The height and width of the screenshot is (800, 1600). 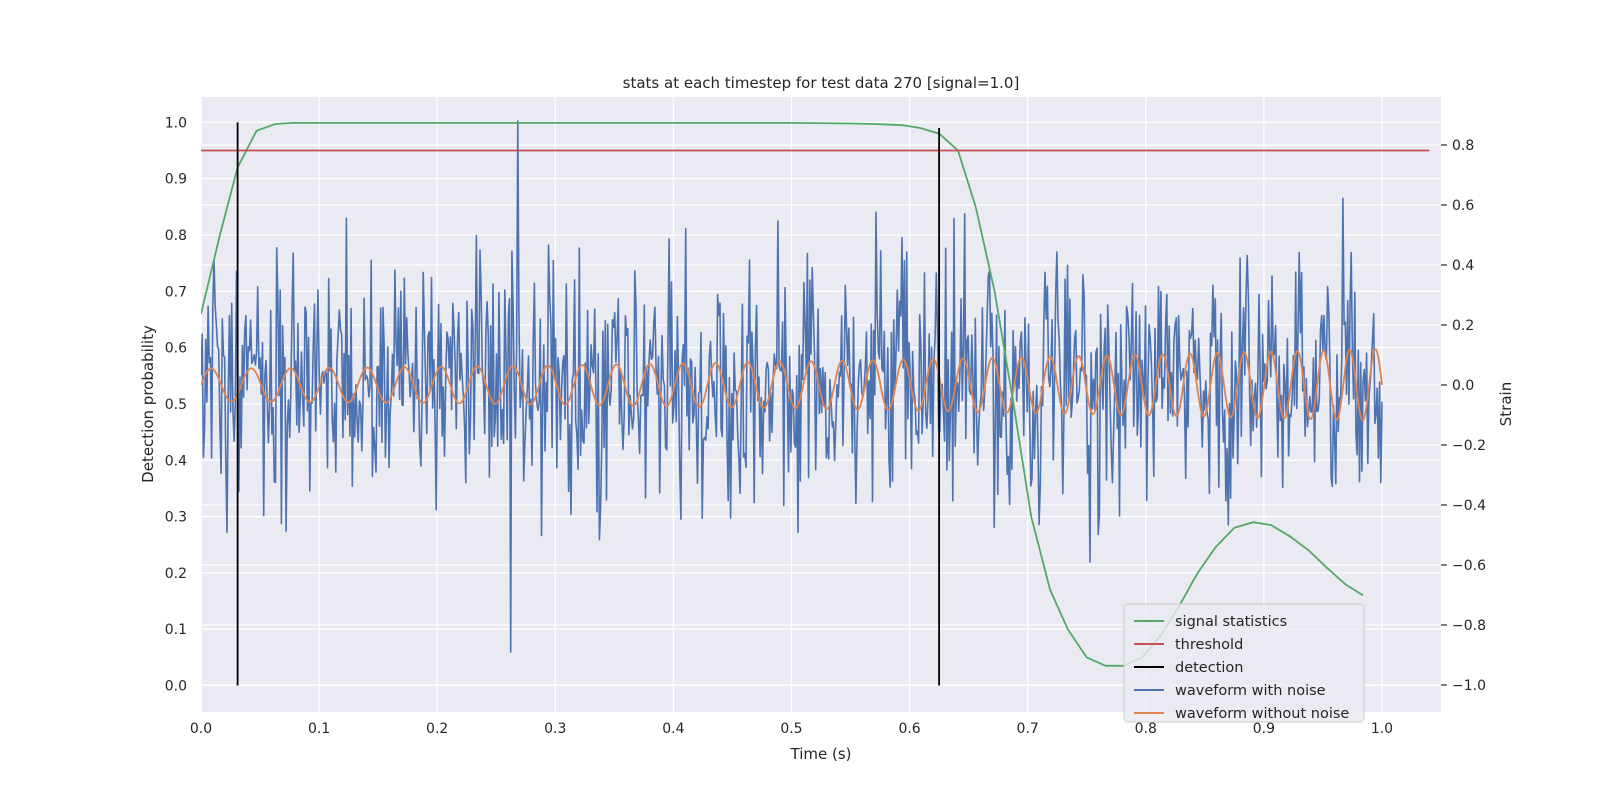 I want to click on y-left-tick-label: 0.6, so click(x=176, y=349).